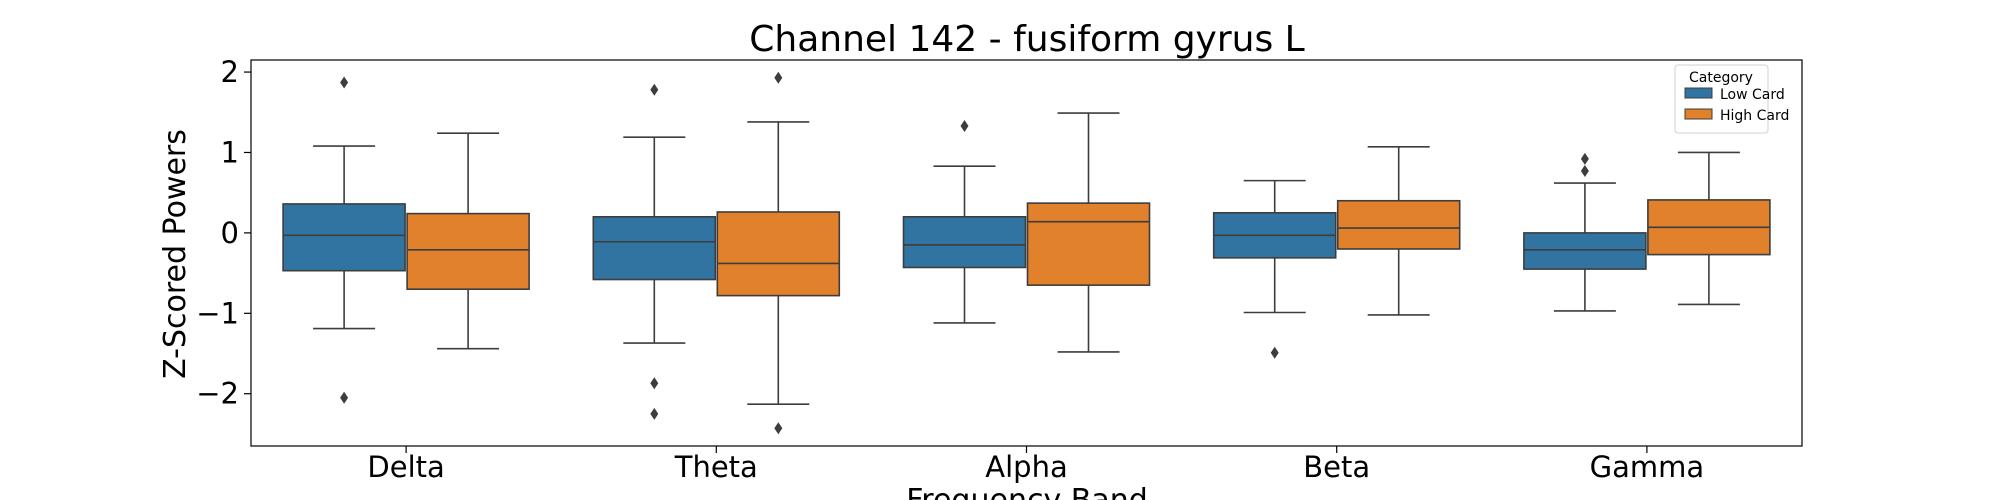 The height and width of the screenshot is (500, 2000). I want to click on box-low-card-alpha, so click(964, 221).